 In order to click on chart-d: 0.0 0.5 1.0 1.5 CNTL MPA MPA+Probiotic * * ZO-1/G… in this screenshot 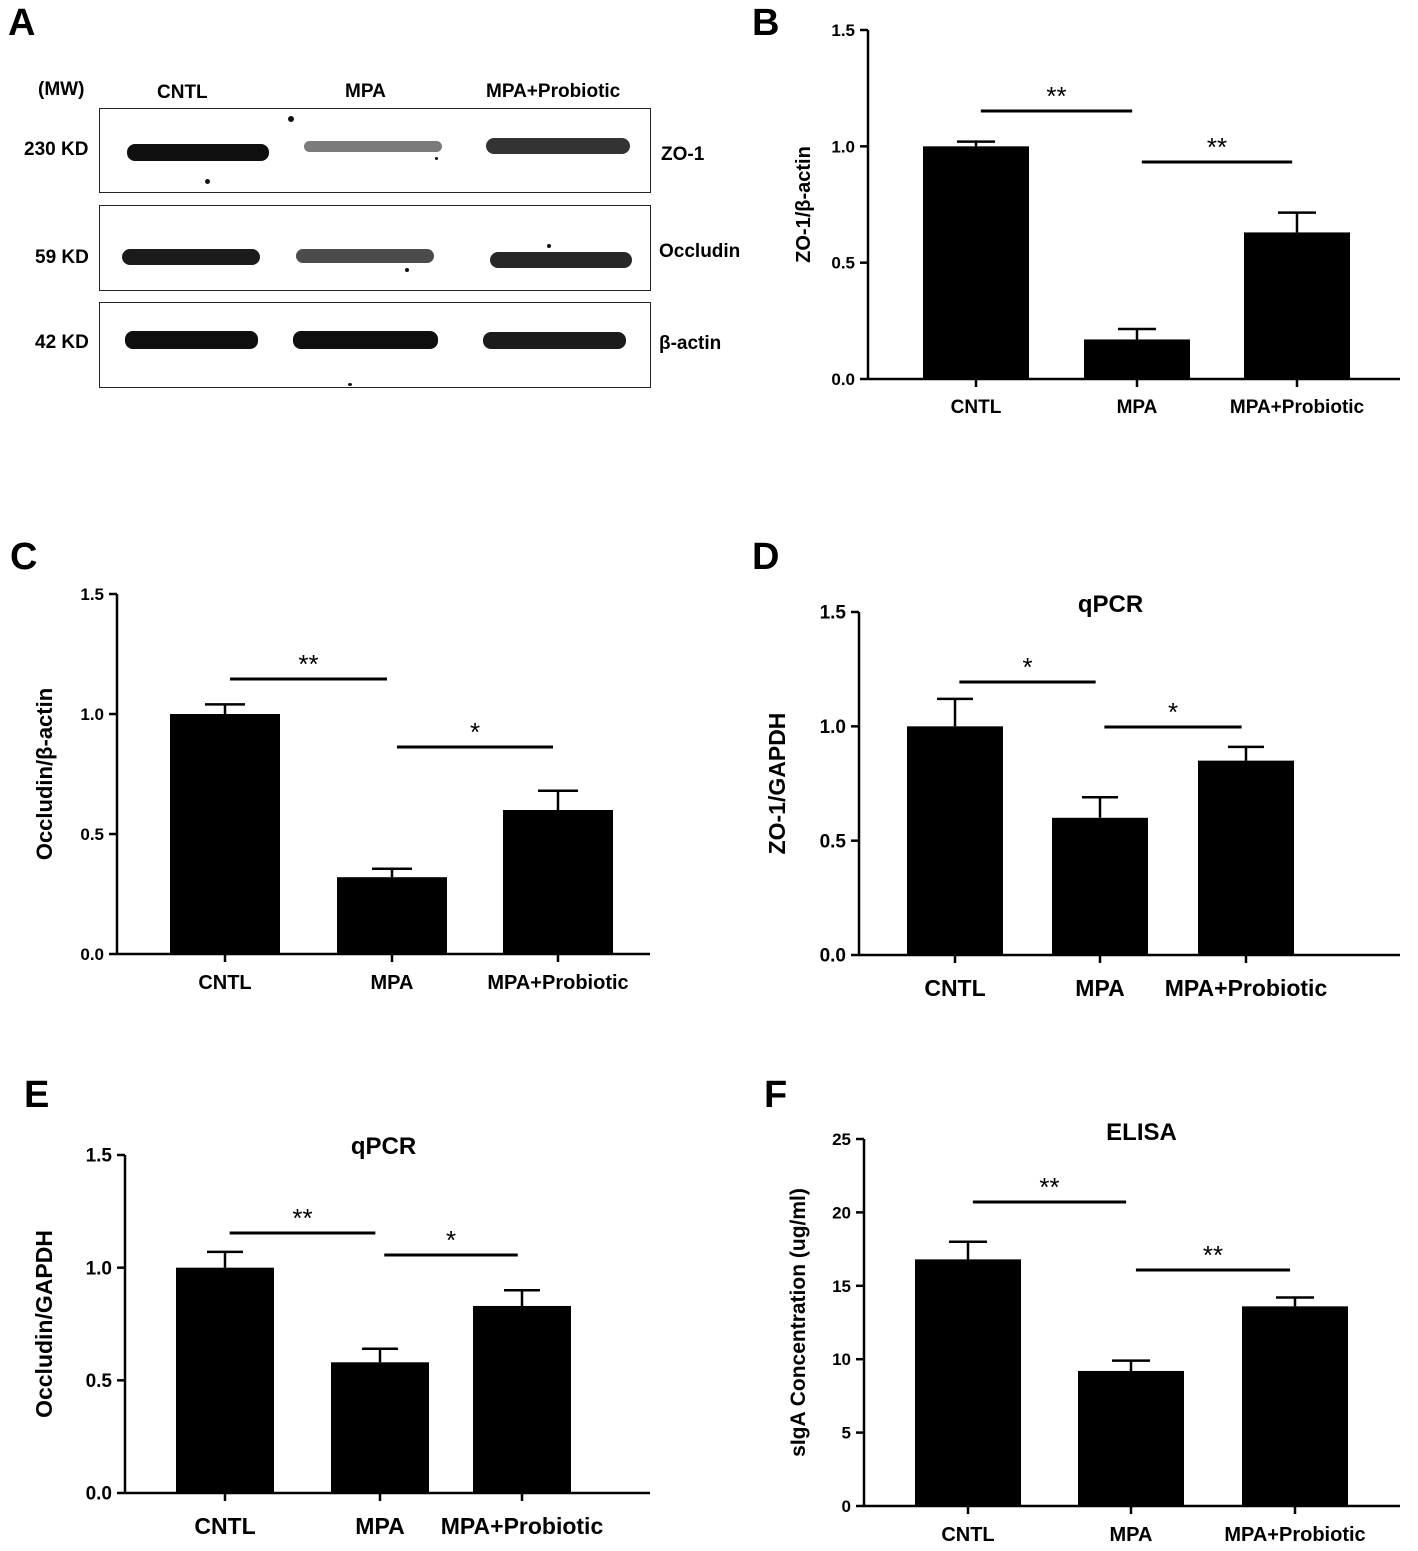, I will do `click(1082, 796)`.